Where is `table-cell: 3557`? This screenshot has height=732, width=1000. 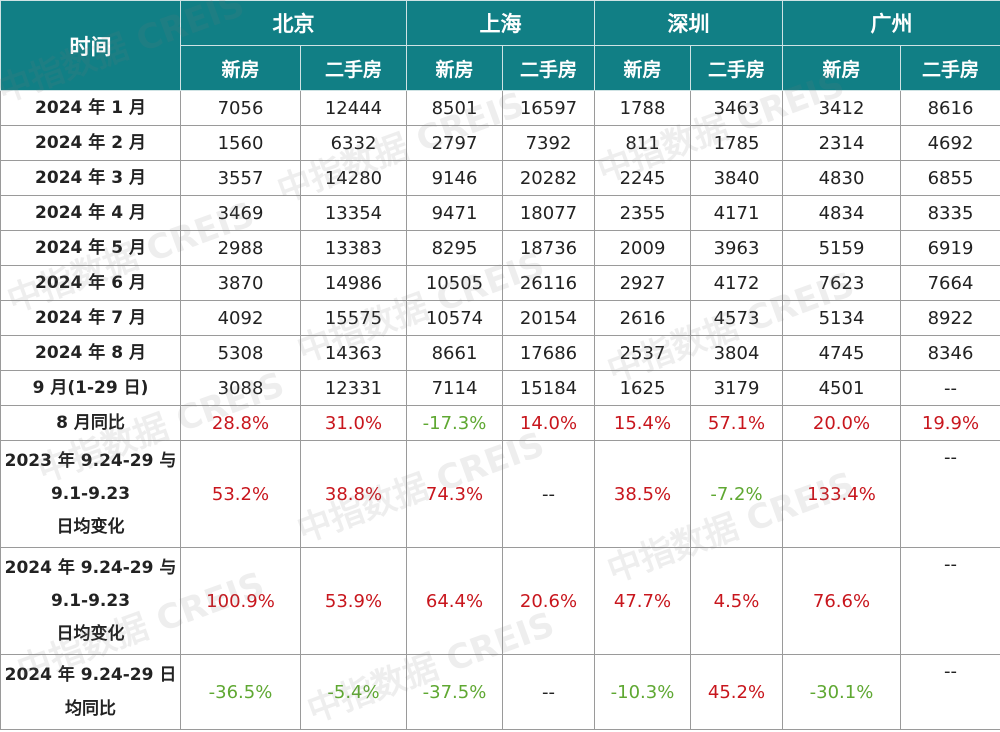 table-cell: 3557 is located at coordinates (241, 178).